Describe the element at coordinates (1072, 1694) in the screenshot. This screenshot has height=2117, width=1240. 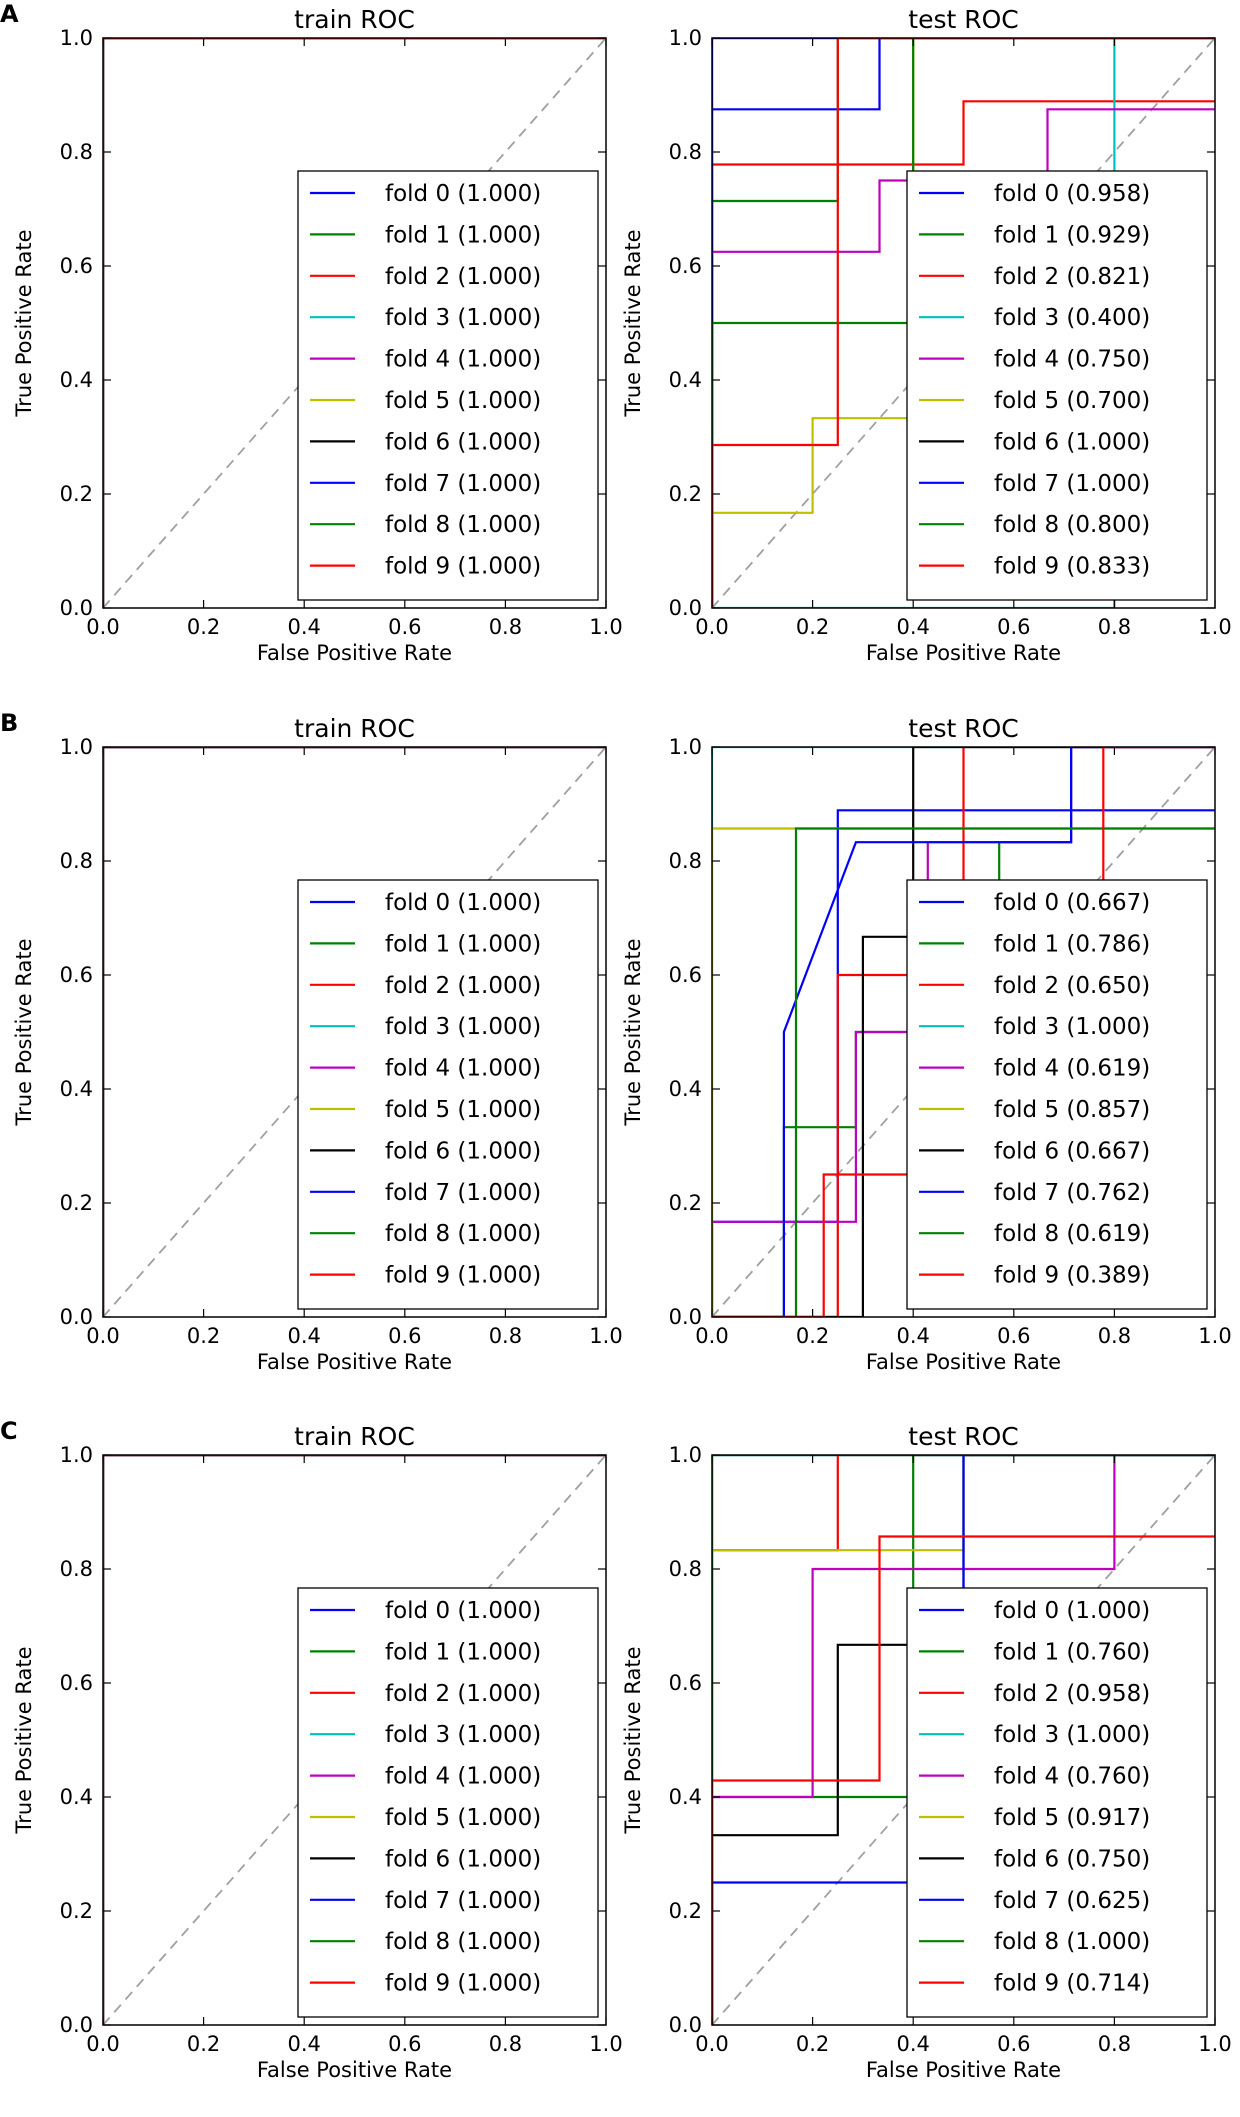
I see `legend-label-fold-2: fold 2 (0.958)` at that location.